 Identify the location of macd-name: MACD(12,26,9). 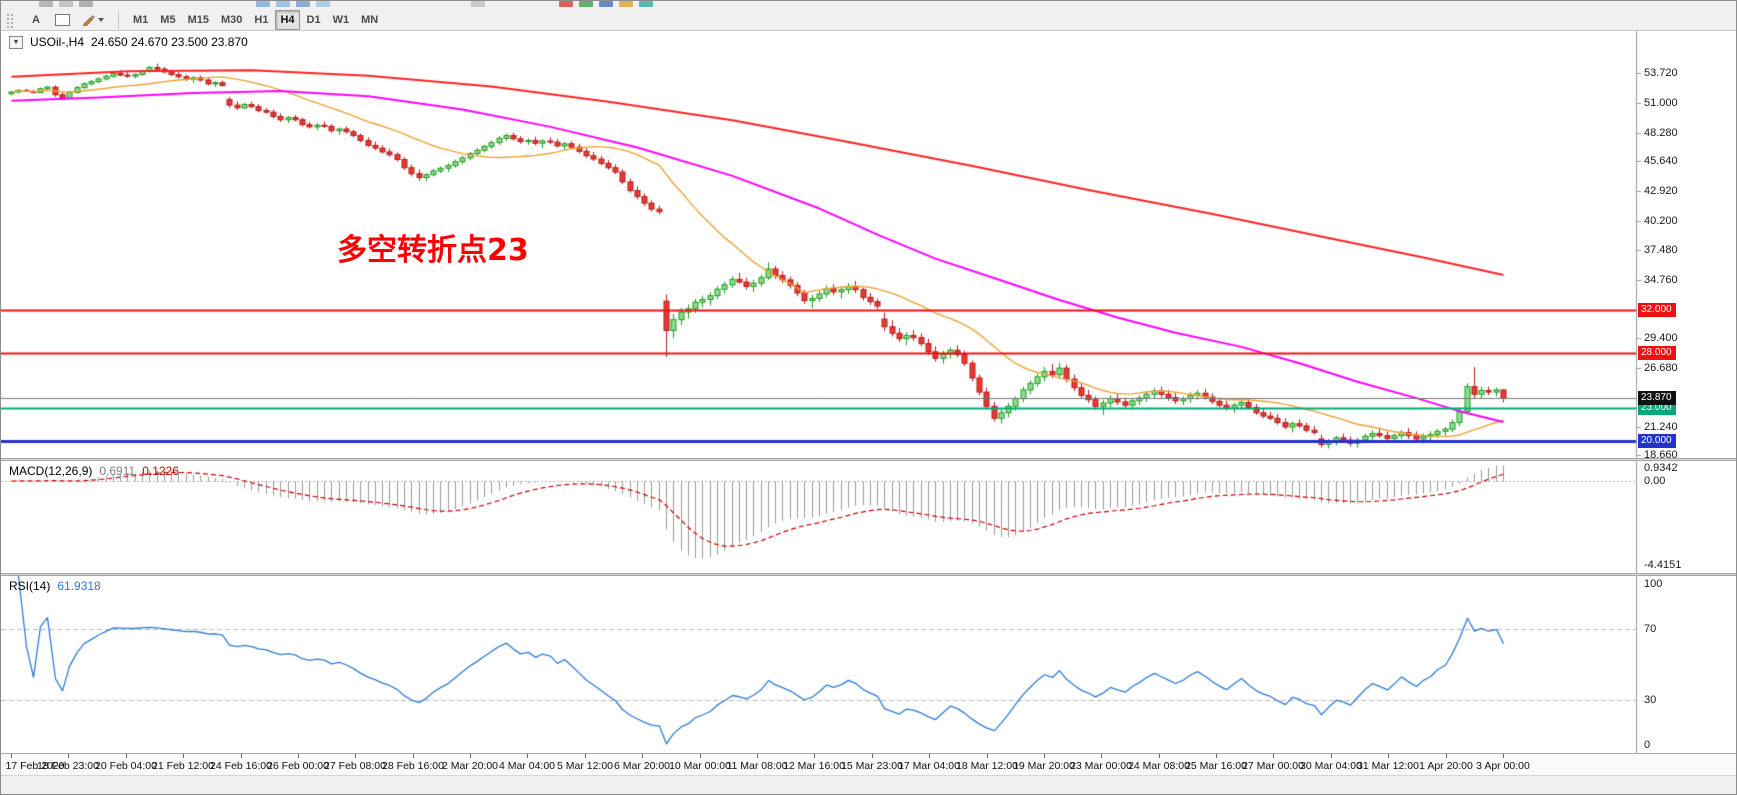
(51, 471).